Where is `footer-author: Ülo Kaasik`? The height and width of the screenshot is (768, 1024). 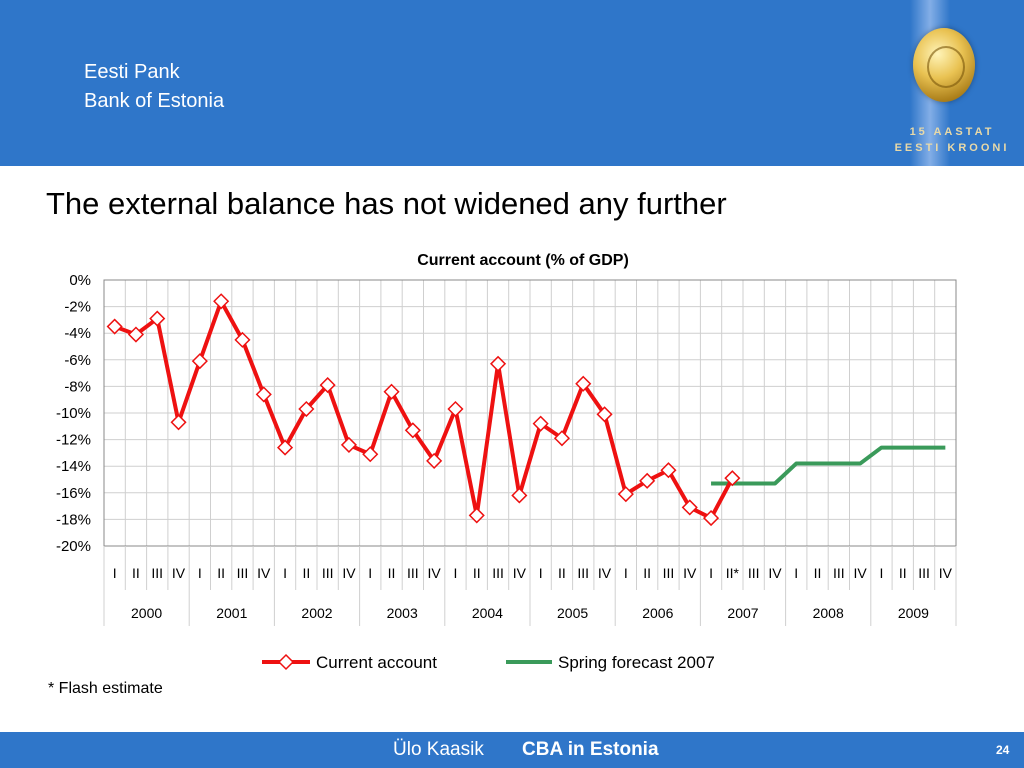 footer-author: Ülo Kaasik is located at coordinates (438, 749).